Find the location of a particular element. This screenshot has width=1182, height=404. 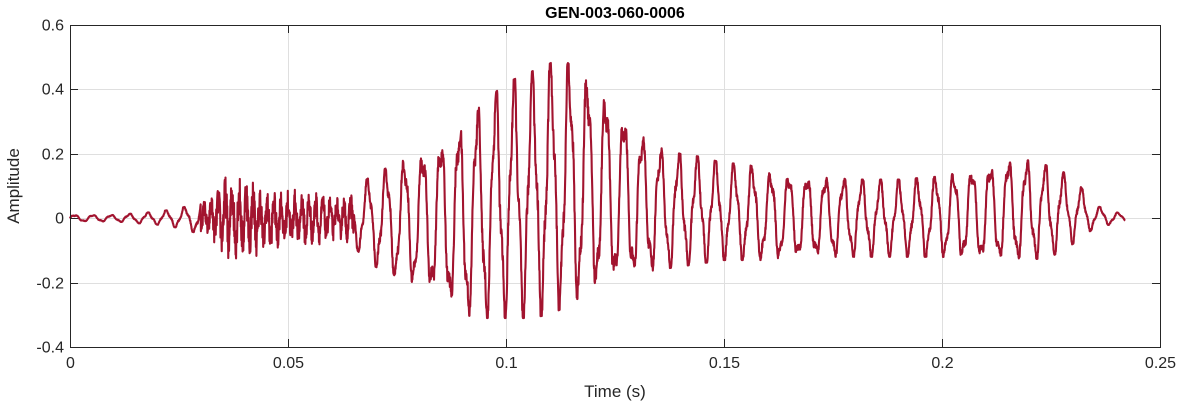

x-axis-label: Time (s) is located at coordinates (615, 391).